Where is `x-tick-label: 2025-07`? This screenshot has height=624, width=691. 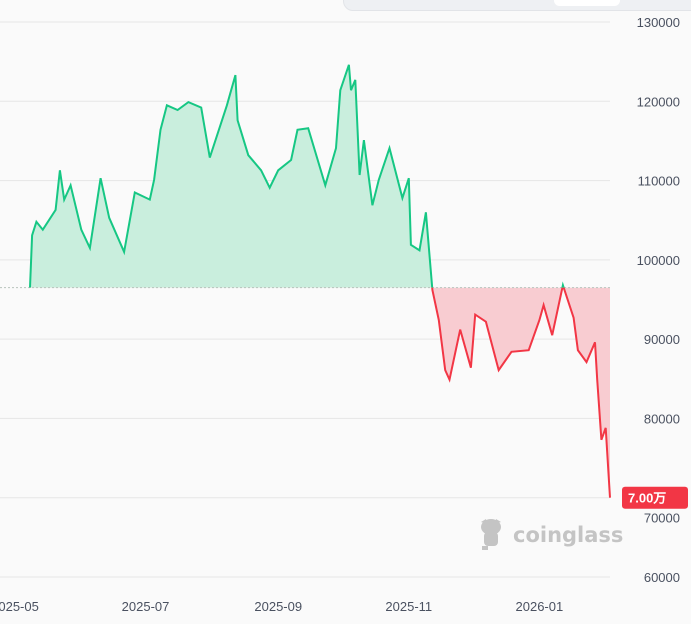
x-tick-label: 2025-07 is located at coordinates (146, 606).